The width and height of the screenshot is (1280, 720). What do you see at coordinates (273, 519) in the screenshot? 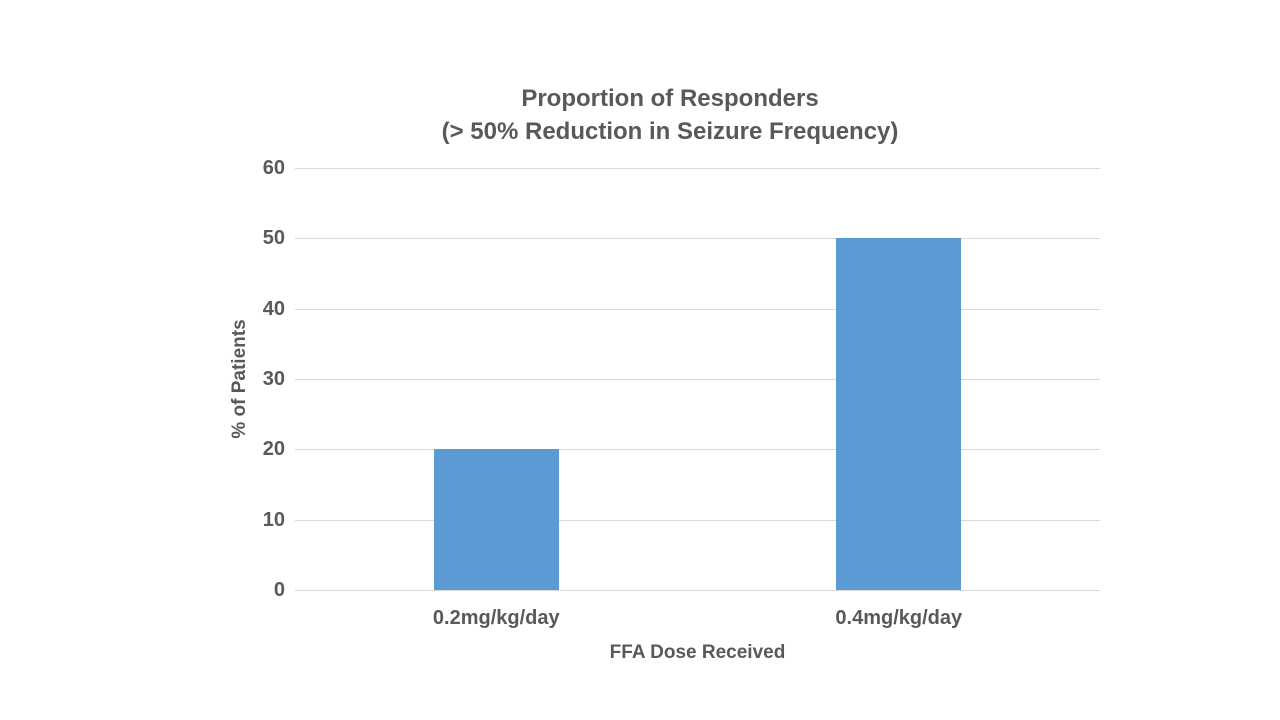
I see `y-tick-label-10: 10` at bounding box center [273, 519].